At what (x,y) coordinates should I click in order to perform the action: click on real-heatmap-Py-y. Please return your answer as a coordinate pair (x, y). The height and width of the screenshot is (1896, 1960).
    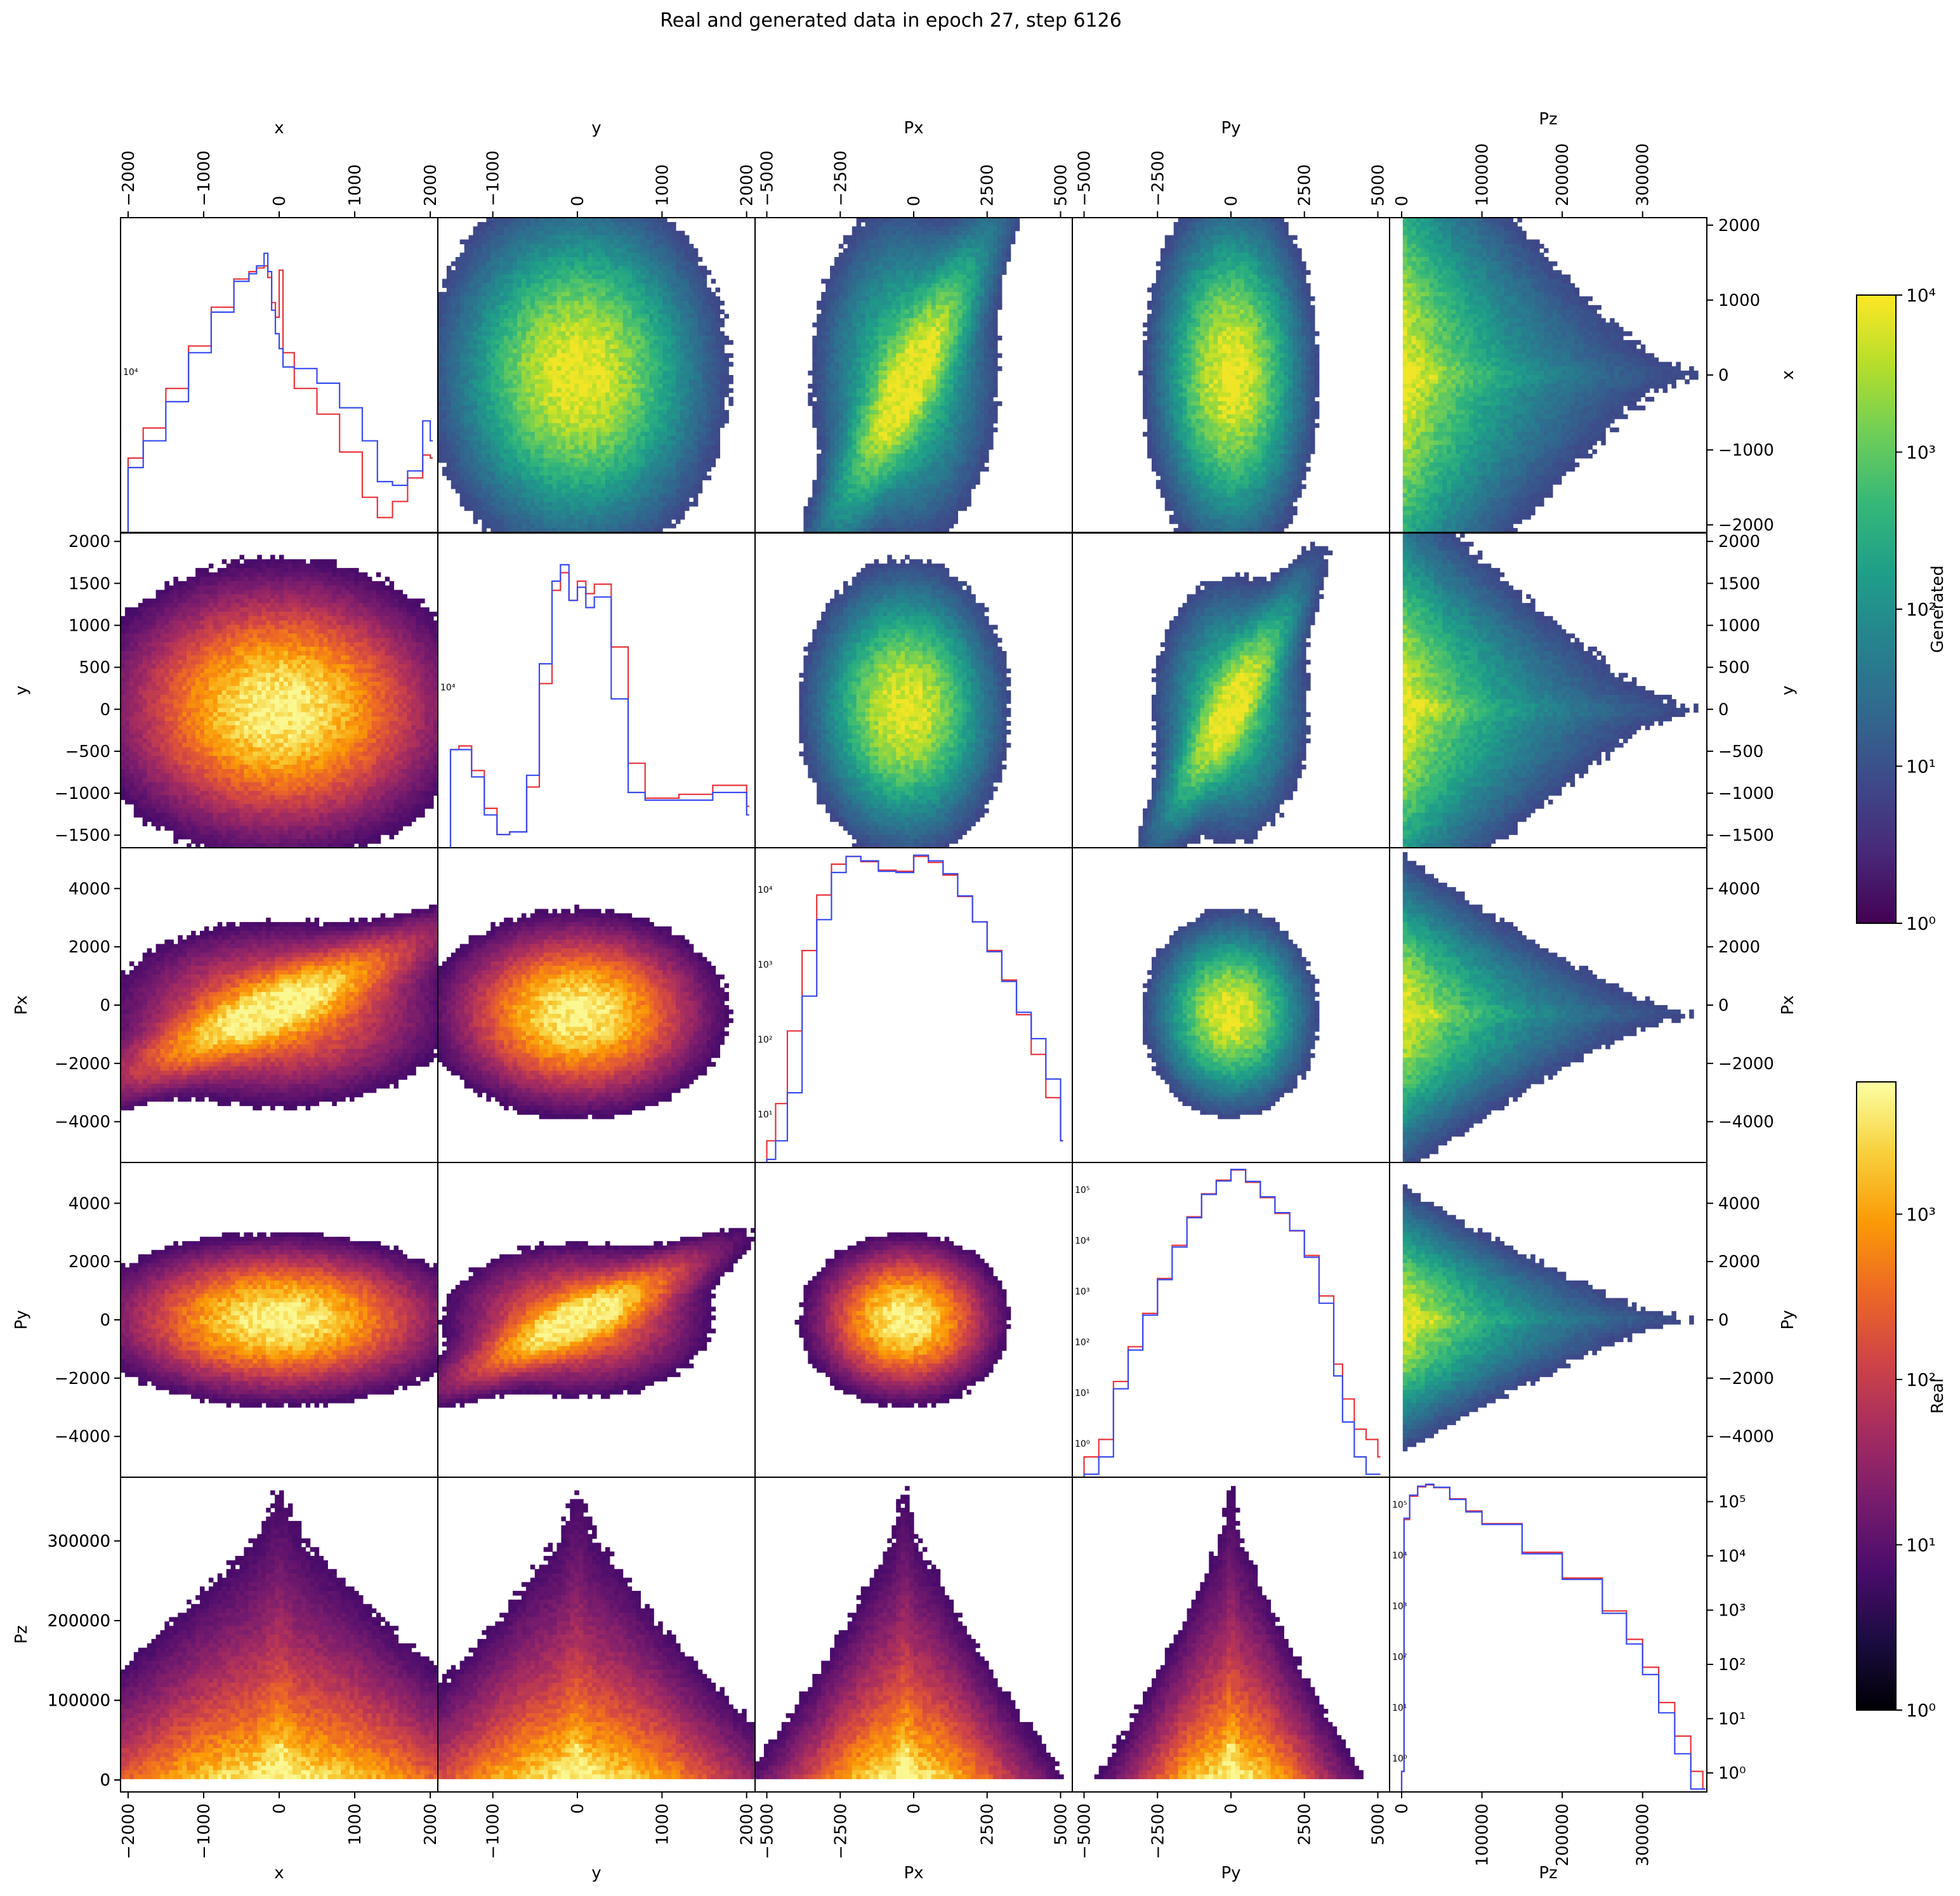
    Looking at the image, I should click on (597, 1318).